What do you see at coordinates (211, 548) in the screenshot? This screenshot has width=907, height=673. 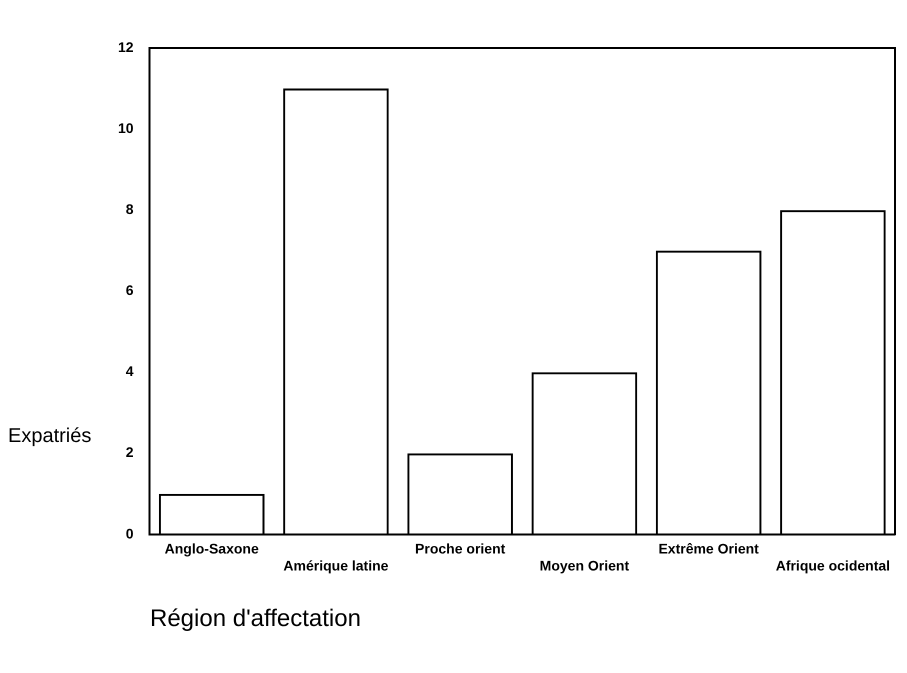 I see `x-tick-label: Anglo-Saxone` at bounding box center [211, 548].